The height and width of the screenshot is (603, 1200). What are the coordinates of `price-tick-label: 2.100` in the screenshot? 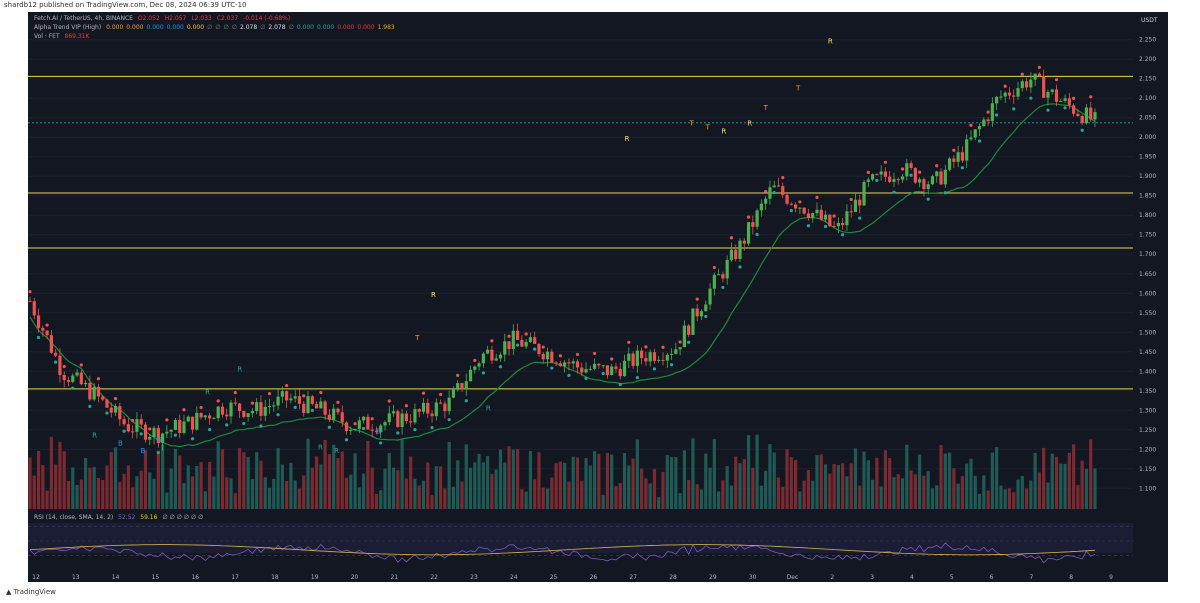 It's located at (1147, 98).